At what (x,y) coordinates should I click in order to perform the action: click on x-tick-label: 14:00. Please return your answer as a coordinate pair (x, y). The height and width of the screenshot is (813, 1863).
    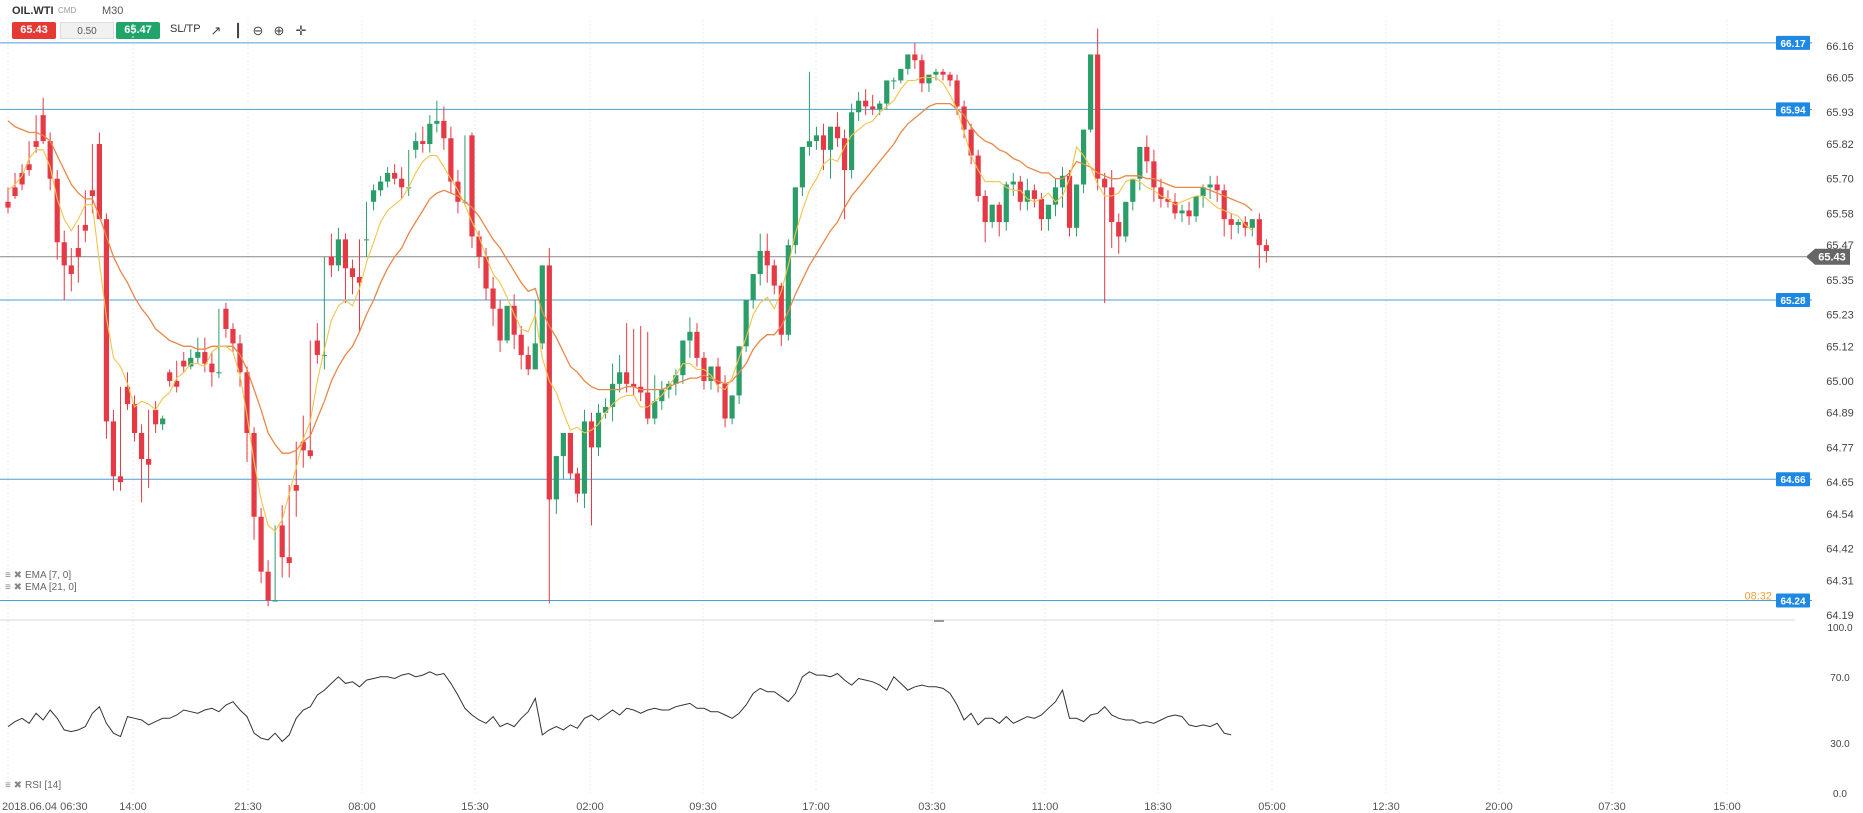
    Looking at the image, I should click on (133, 807).